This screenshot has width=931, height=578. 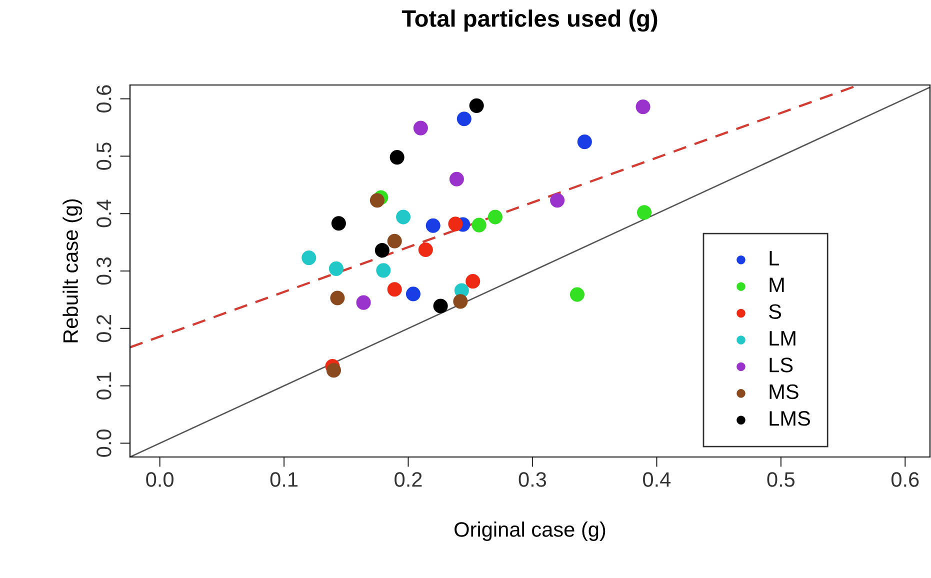 I want to click on legend-label: MS, so click(x=784, y=392).